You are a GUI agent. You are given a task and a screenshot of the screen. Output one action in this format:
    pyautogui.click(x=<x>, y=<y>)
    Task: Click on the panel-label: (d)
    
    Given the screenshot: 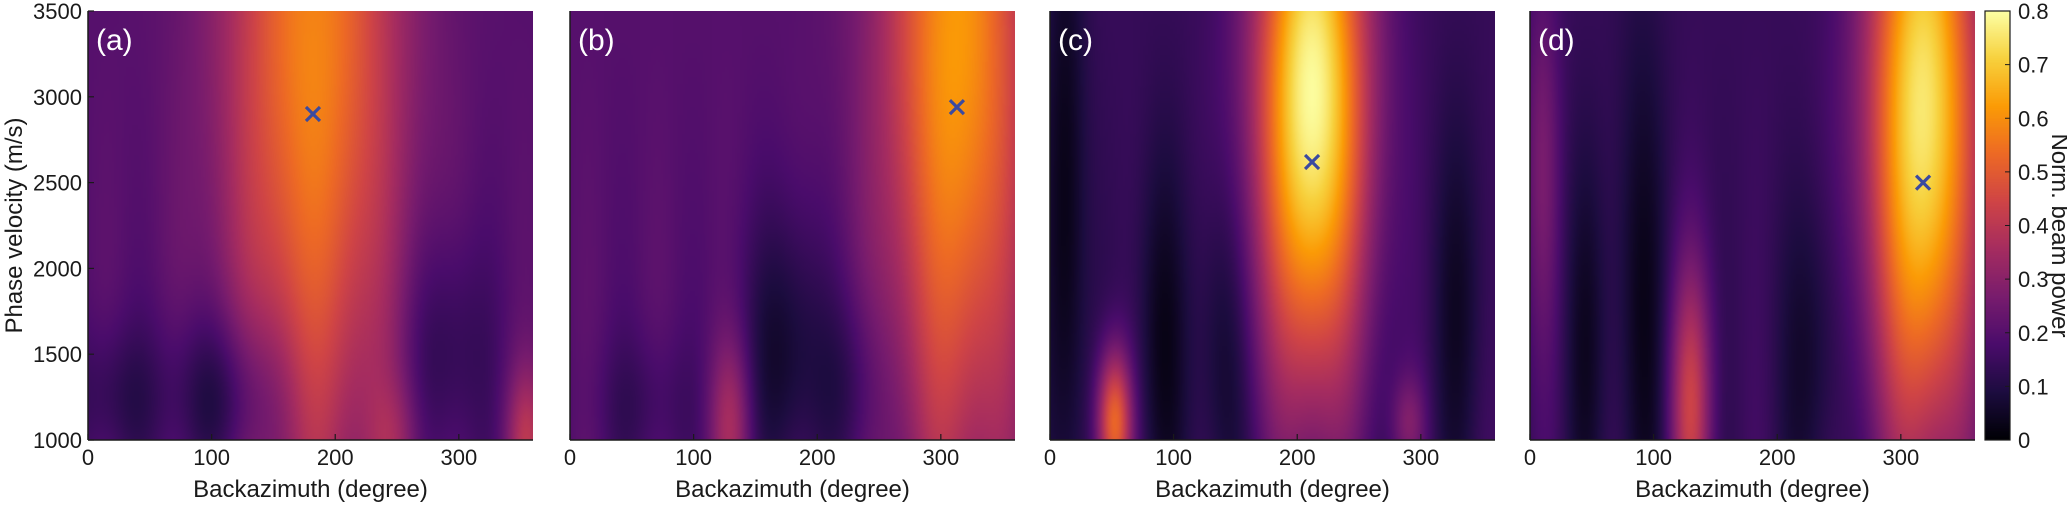 What is the action you would take?
    pyautogui.click(x=1556, y=40)
    